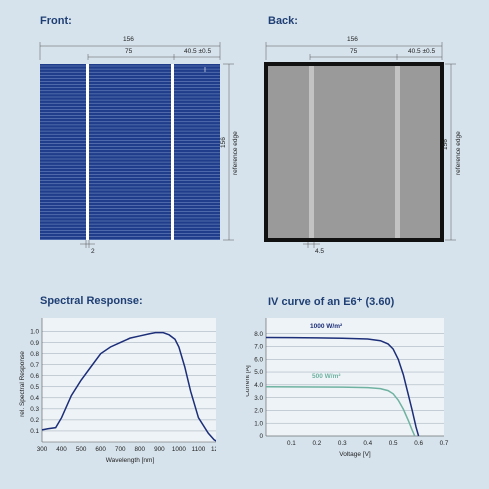 This screenshot has height=489, width=489. Describe the element at coordinates (61, 449) in the screenshot. I see `x-tick-label: 400` at that location.